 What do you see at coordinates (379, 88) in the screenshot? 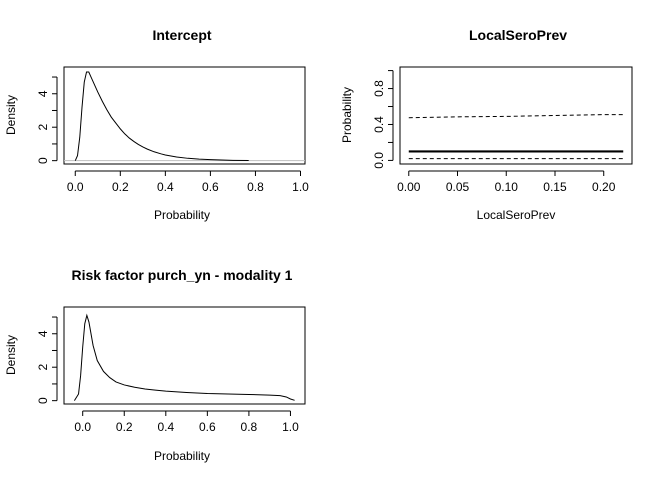
I see `y-tick-label: 0.8` at bounding box center [379, 88].